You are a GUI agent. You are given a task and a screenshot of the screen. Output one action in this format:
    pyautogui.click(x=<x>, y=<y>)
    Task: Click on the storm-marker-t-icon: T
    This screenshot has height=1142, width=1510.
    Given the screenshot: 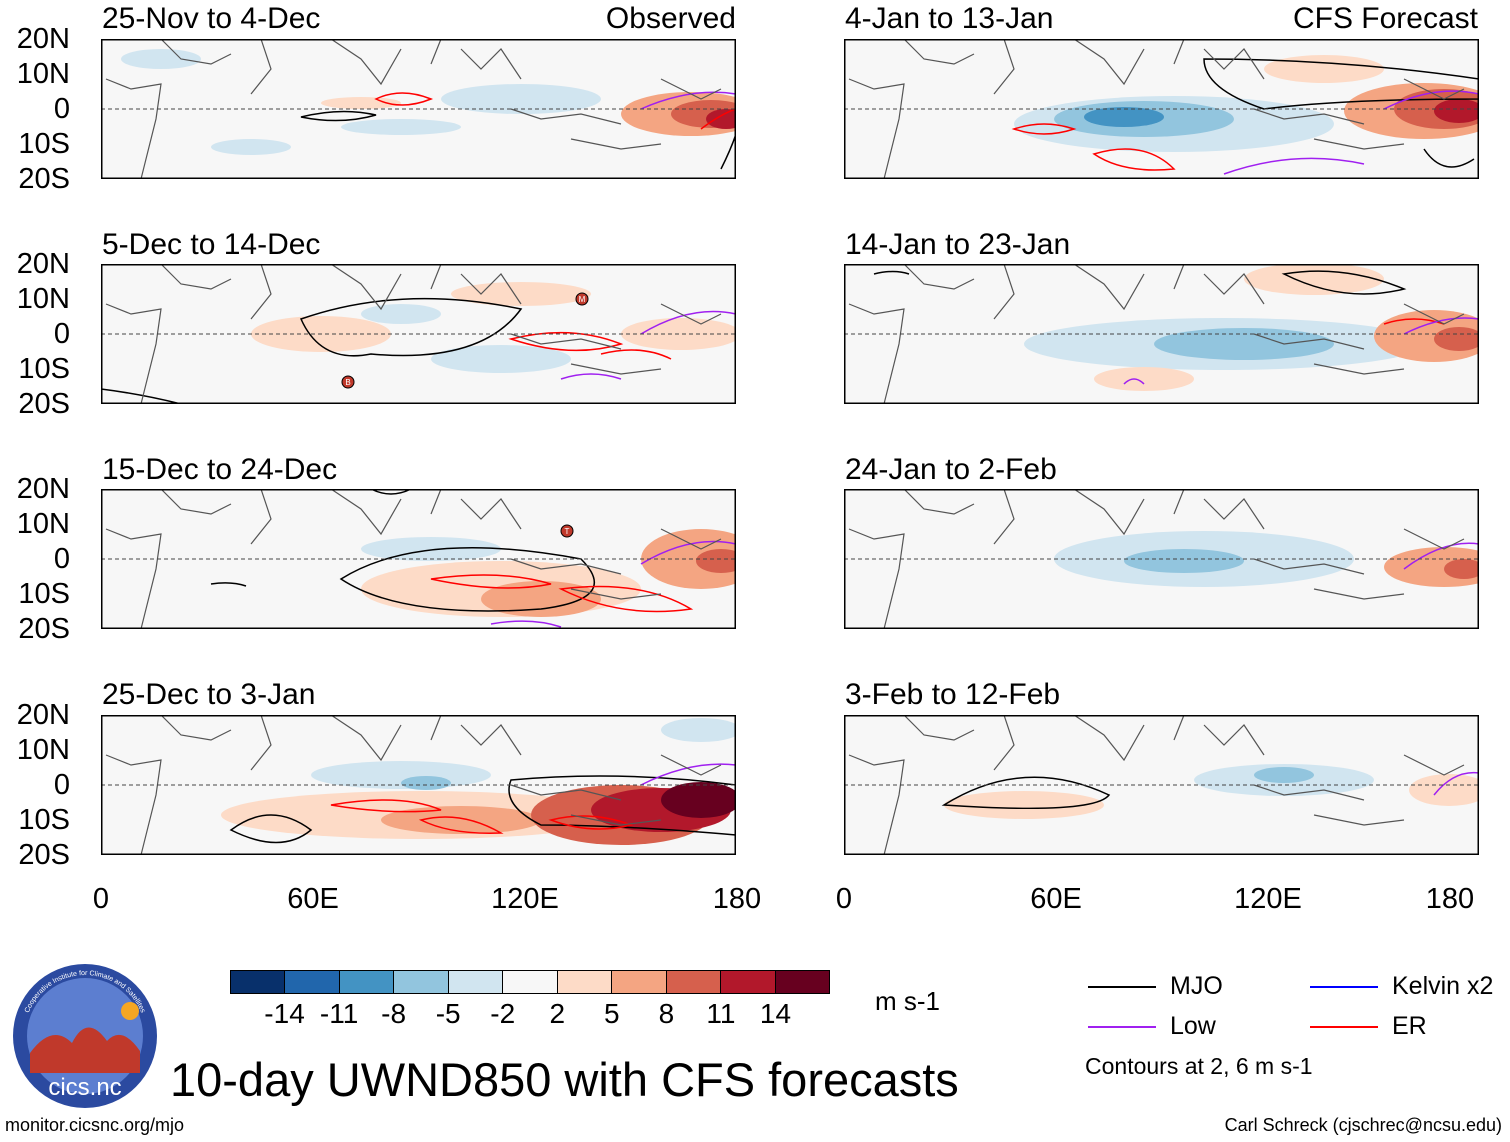 What is the action you would take?
    pyautogui.click(x=567, y=531)
    